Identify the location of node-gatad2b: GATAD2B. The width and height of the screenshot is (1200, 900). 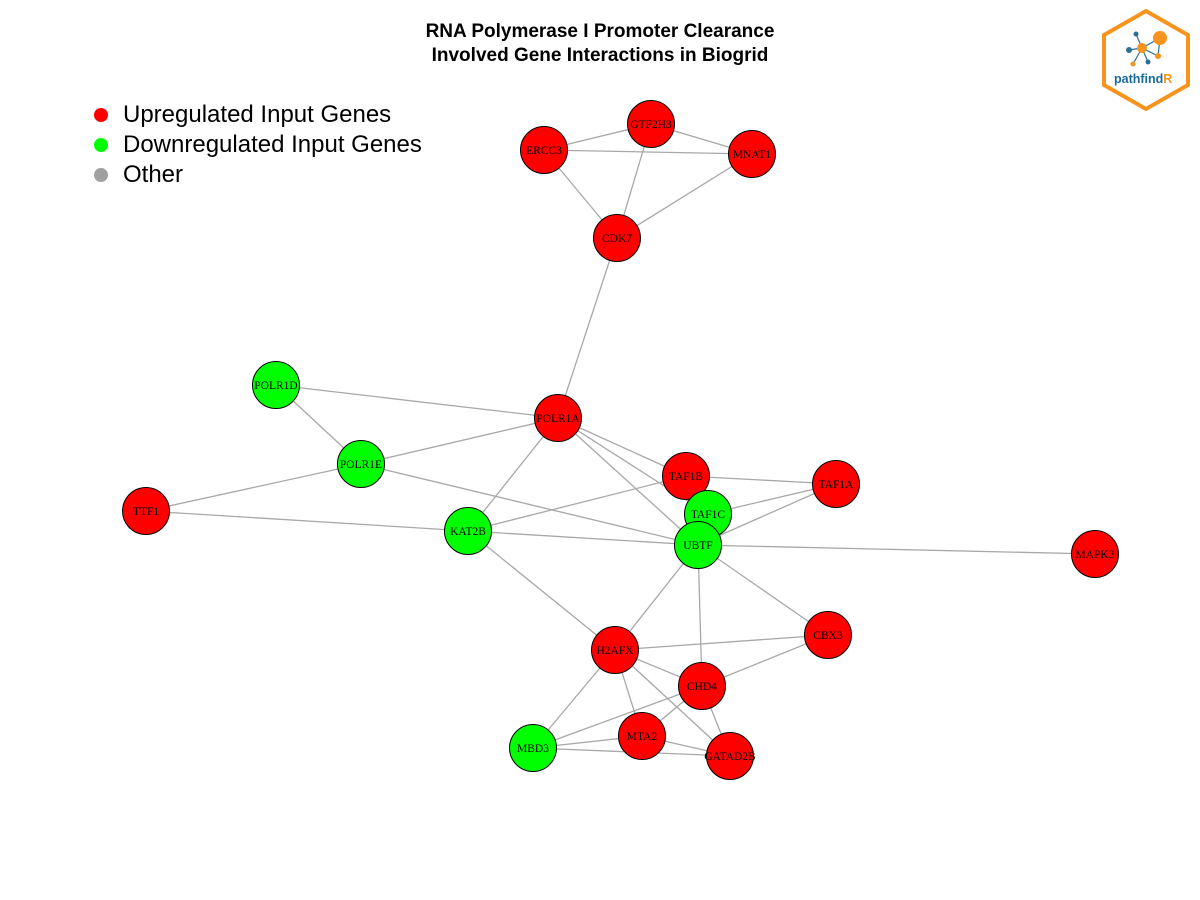
(730, 756).